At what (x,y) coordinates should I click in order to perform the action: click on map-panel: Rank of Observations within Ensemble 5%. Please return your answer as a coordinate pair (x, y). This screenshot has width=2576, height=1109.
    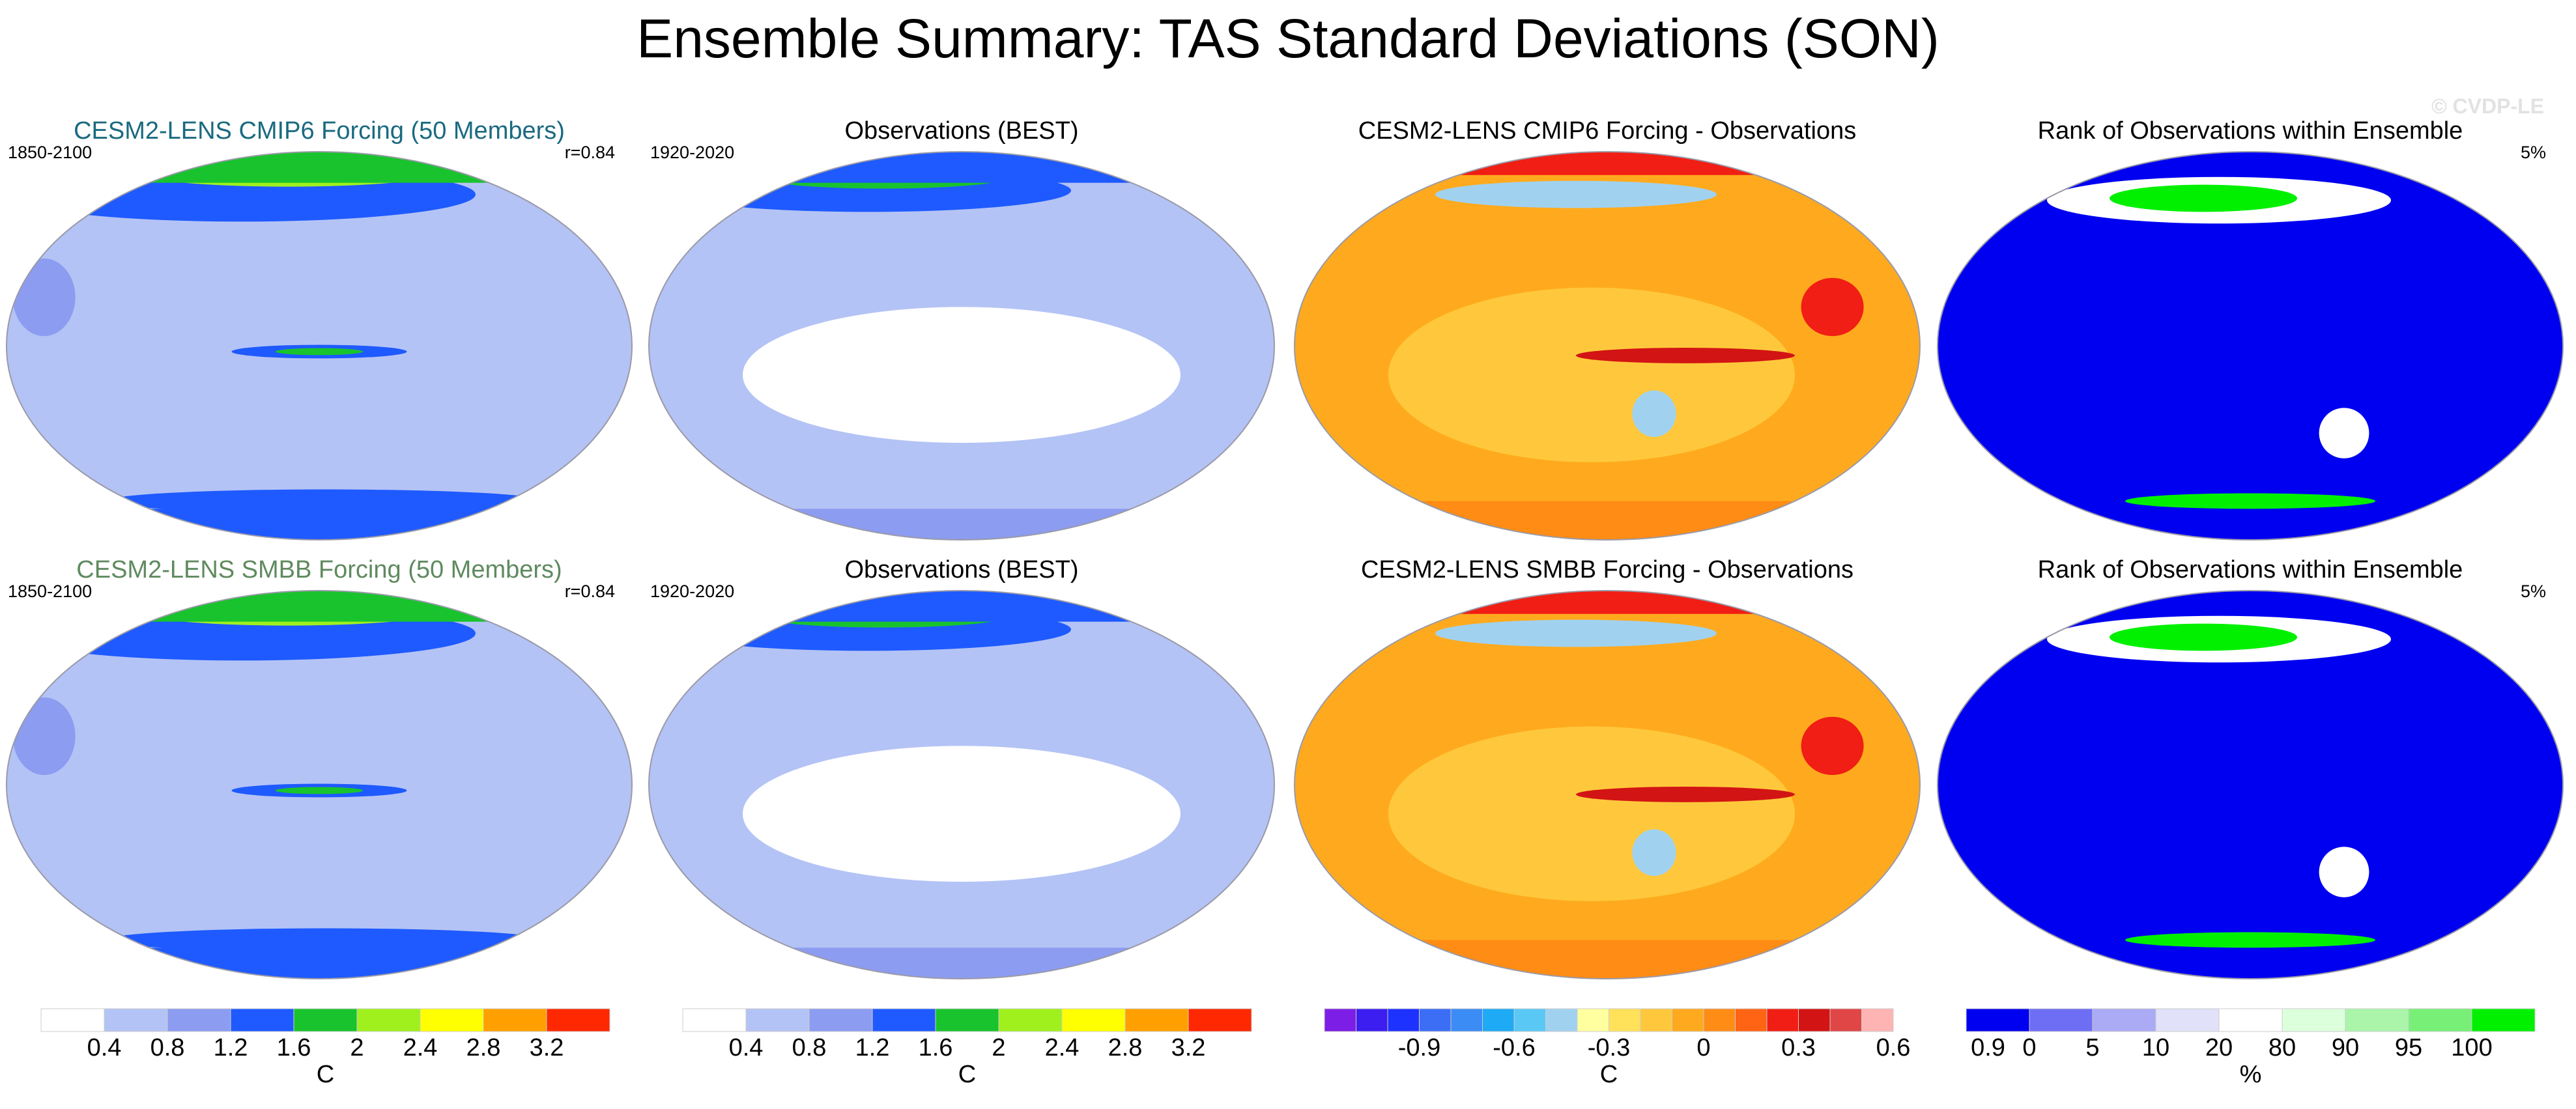
    Looking at the image, I should click on (2250, 329).